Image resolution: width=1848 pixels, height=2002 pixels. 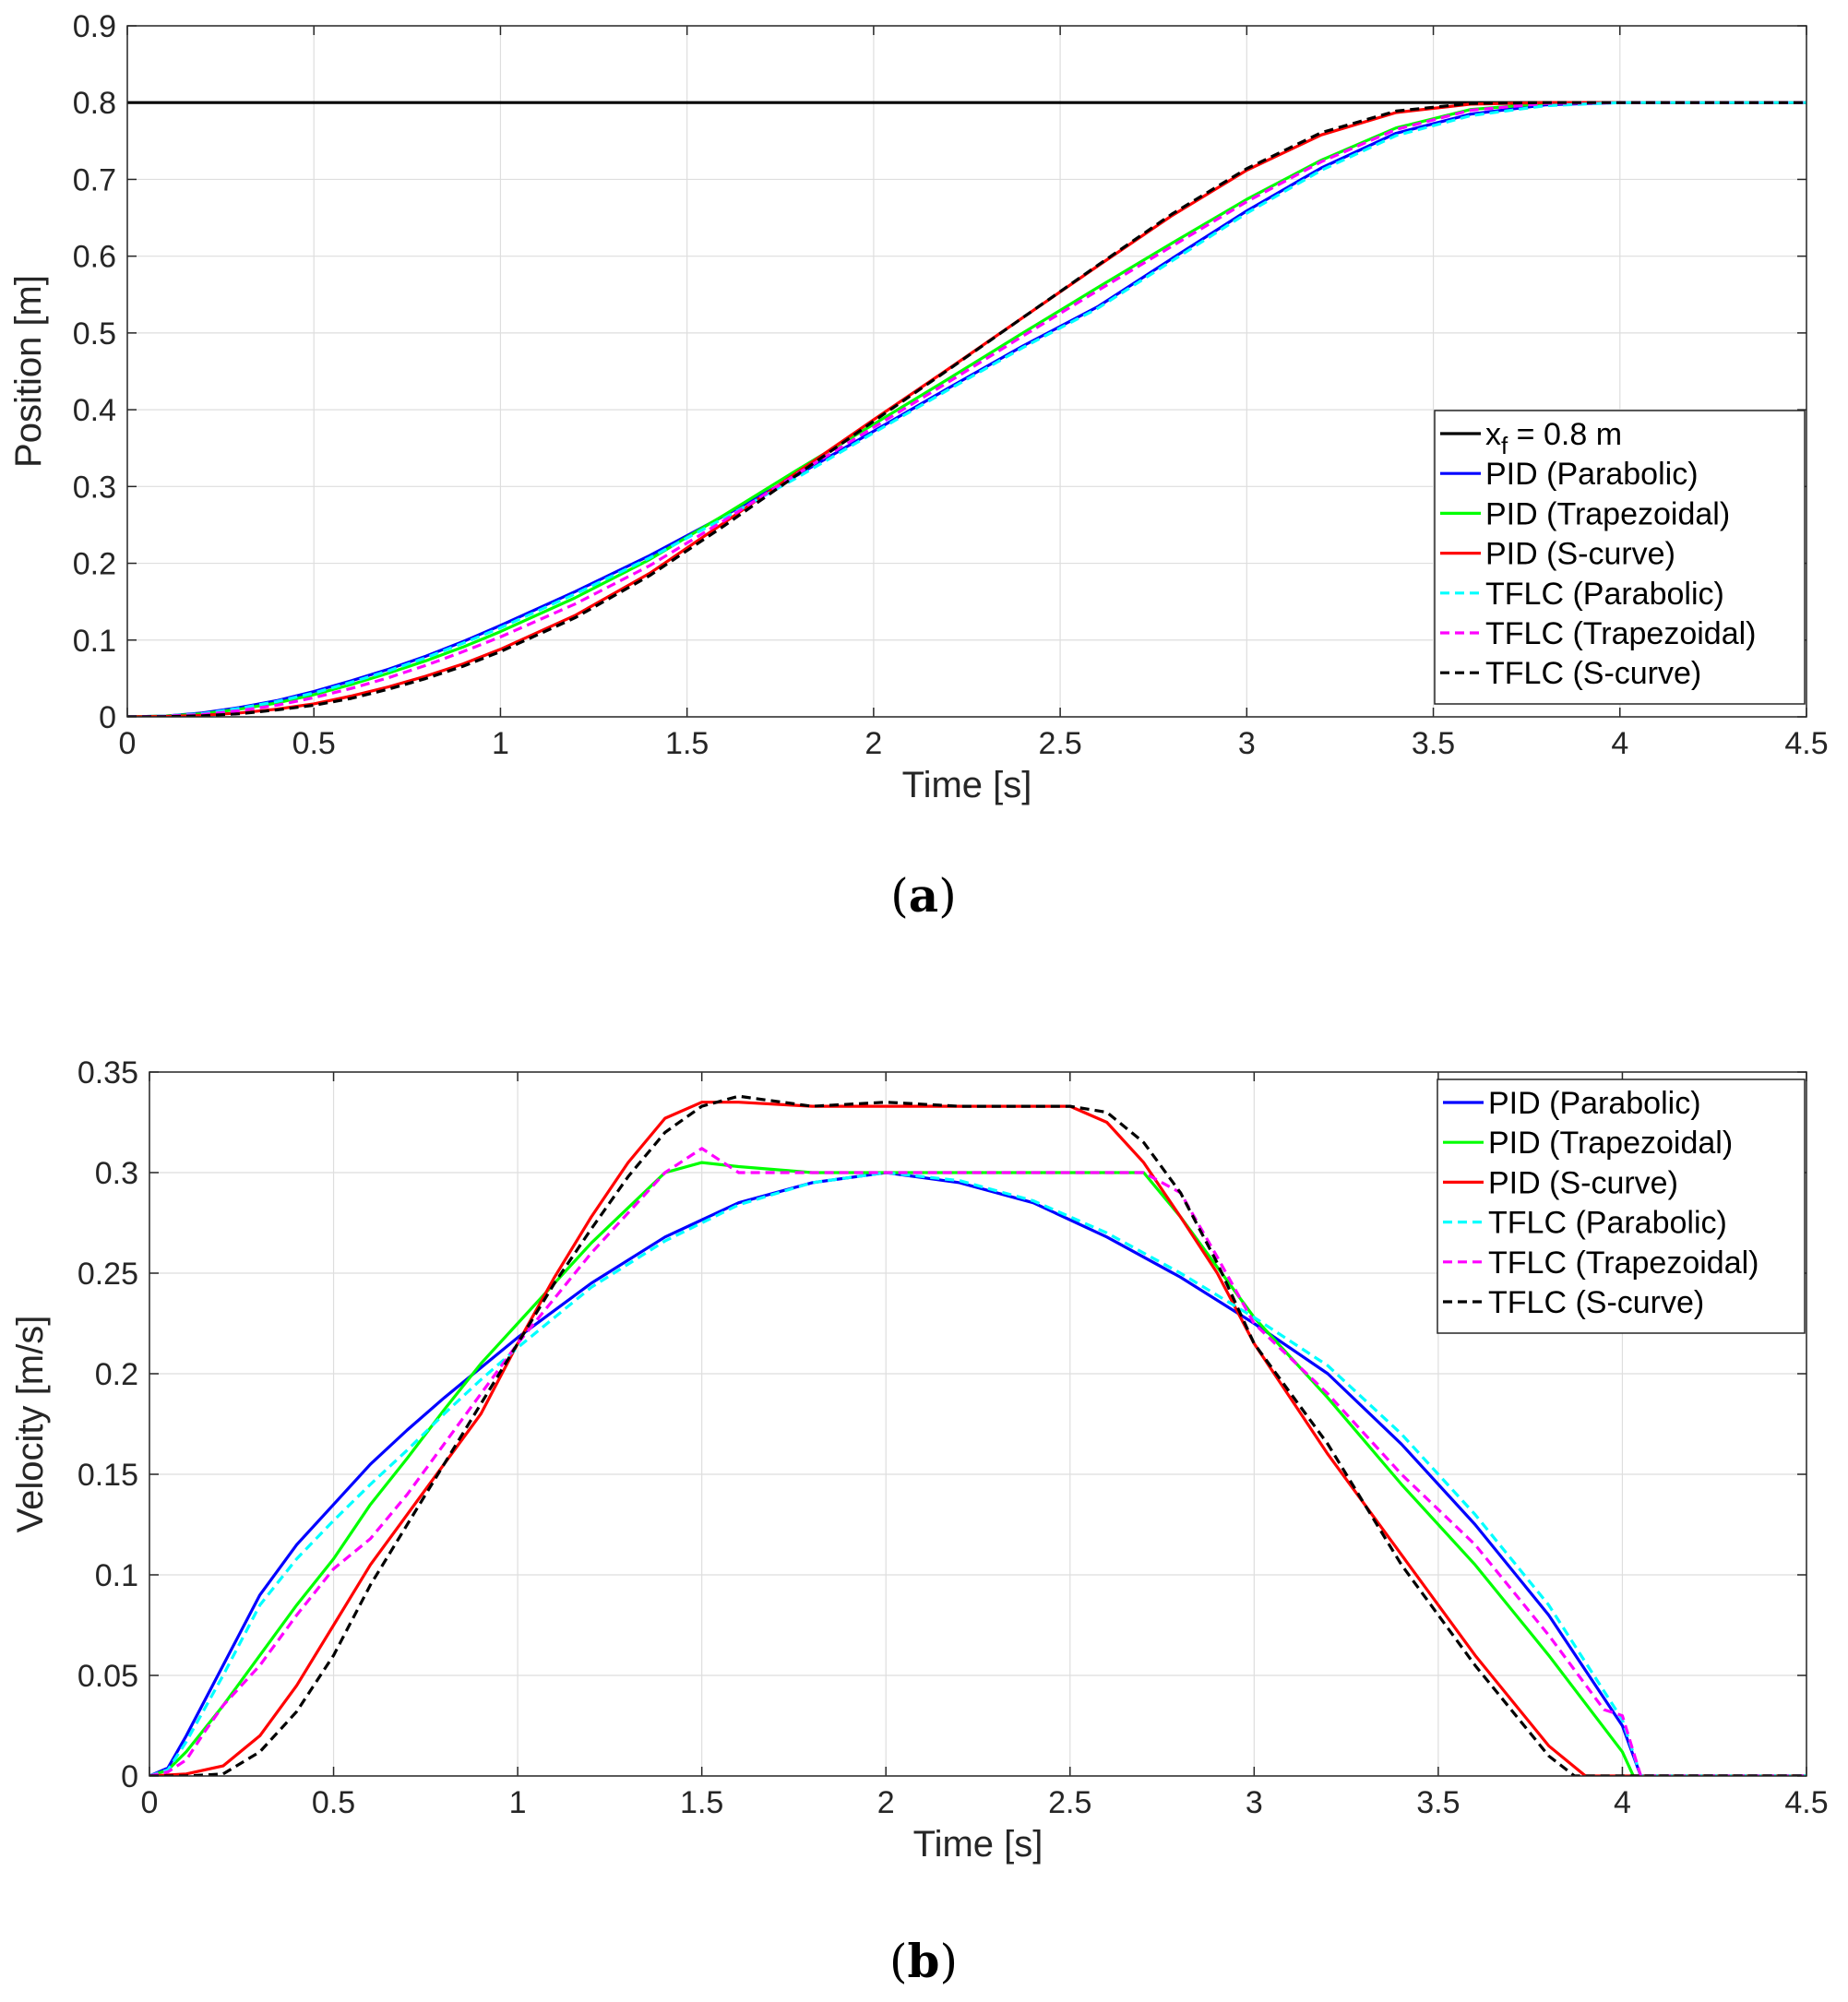 I want to click on caption-b: (b), so click(x=923, y=1961).